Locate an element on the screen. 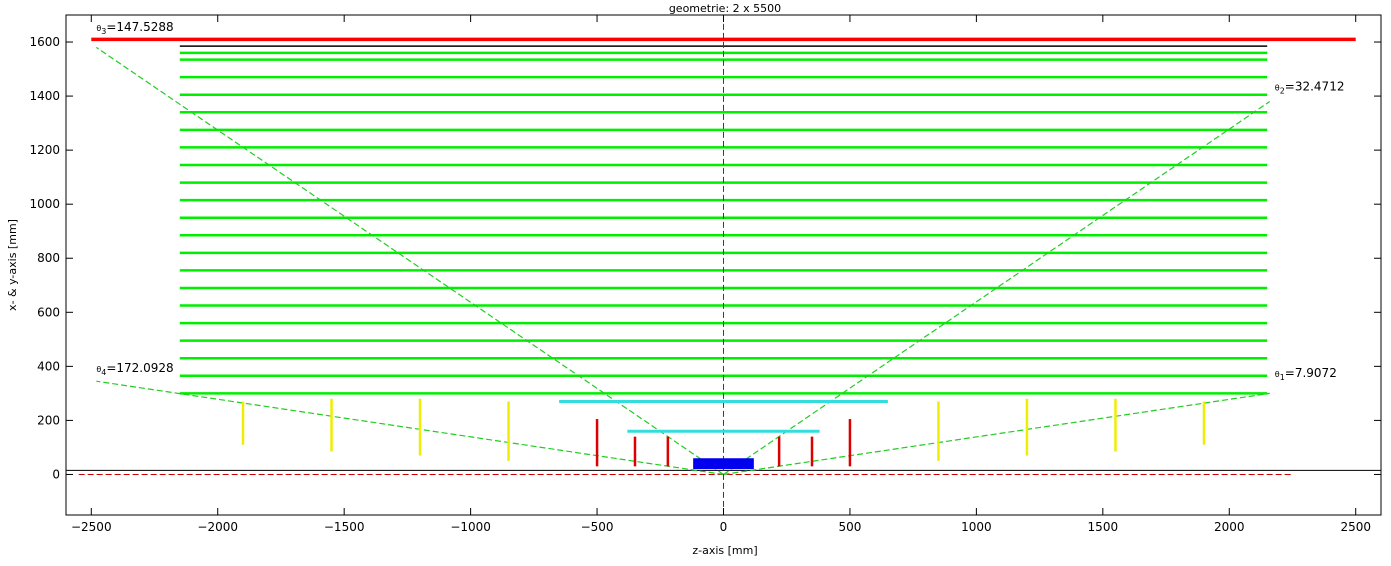 The height and width of the screenshot is (566, 1391). annotation-subscript: 3 is located at coordinates (103, 31).